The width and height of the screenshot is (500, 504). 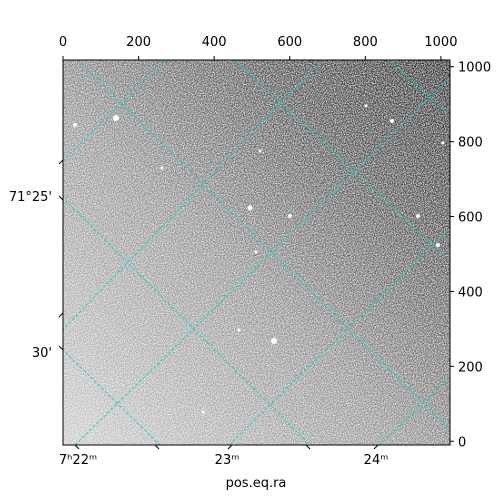 I want to click on x-tick-label: 400, so click(x=214, y=42).